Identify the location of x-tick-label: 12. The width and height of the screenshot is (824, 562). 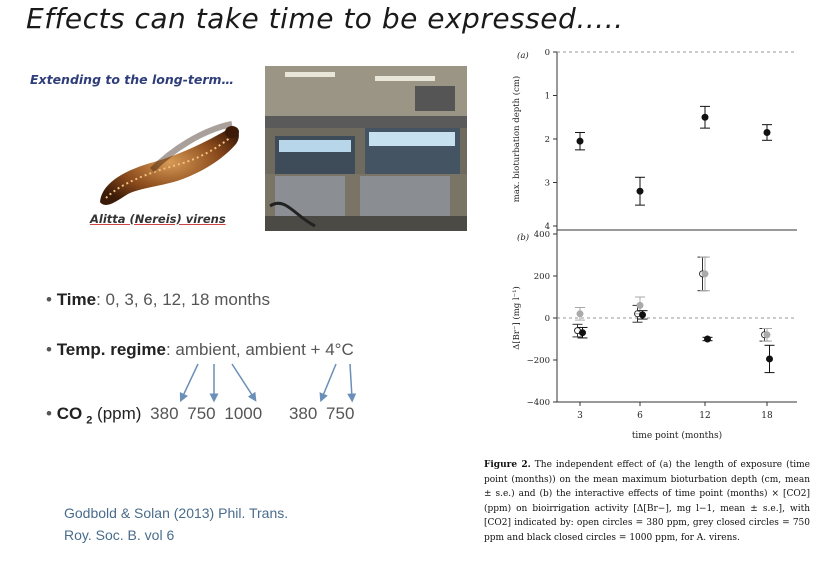
(704, 416).